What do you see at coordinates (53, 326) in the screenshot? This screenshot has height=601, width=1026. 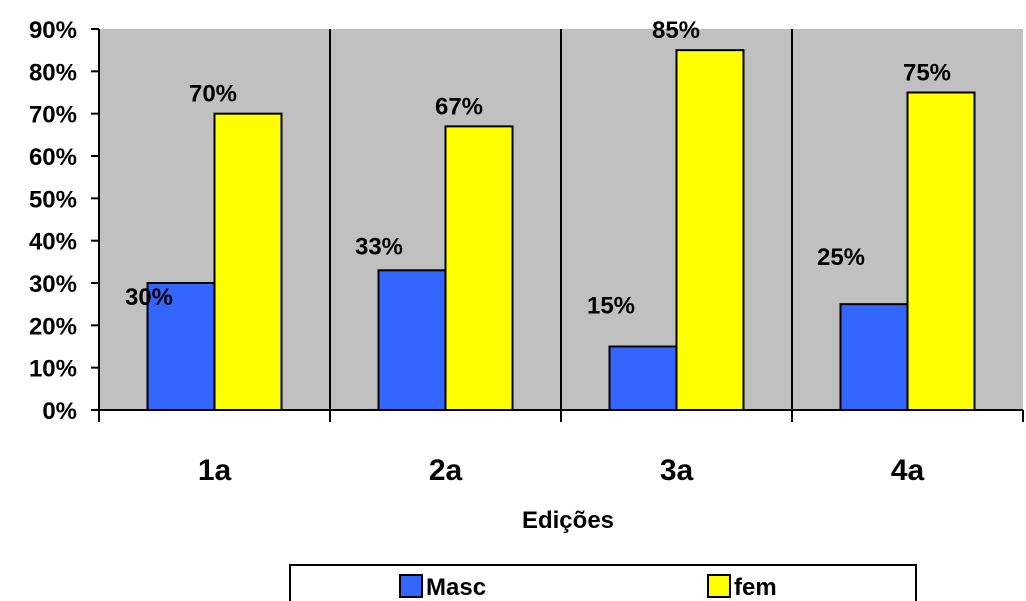 I see `y-tick-label: 20%` at bounding box center [53, 326].